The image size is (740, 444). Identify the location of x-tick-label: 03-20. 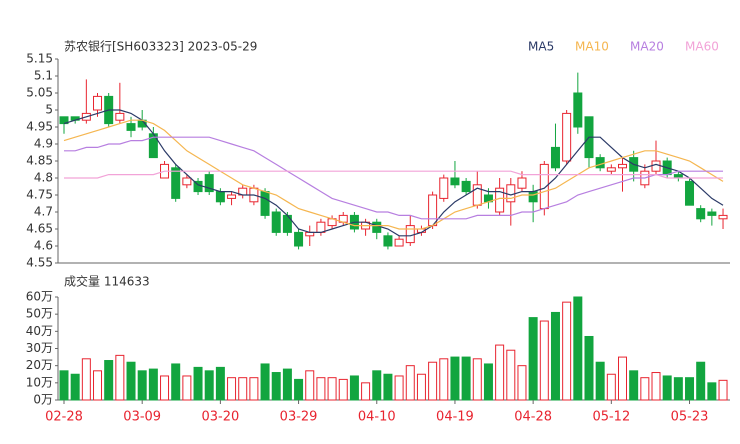
(220, 417).